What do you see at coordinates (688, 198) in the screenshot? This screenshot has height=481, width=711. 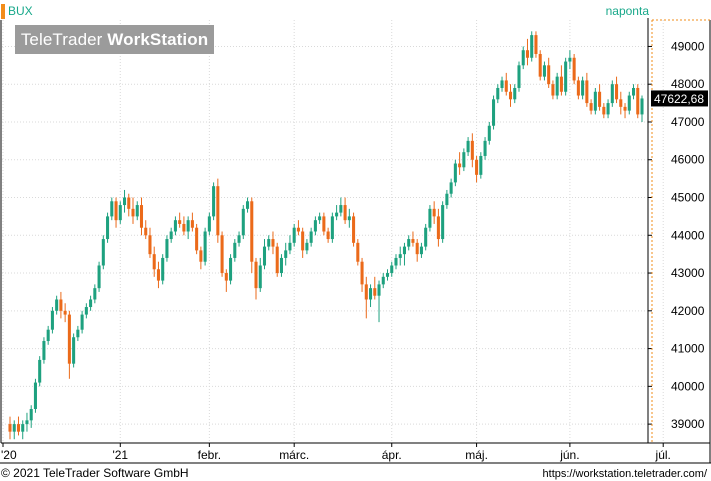 I see `y-tick-label: 45000` at bounding box center [688, 198].